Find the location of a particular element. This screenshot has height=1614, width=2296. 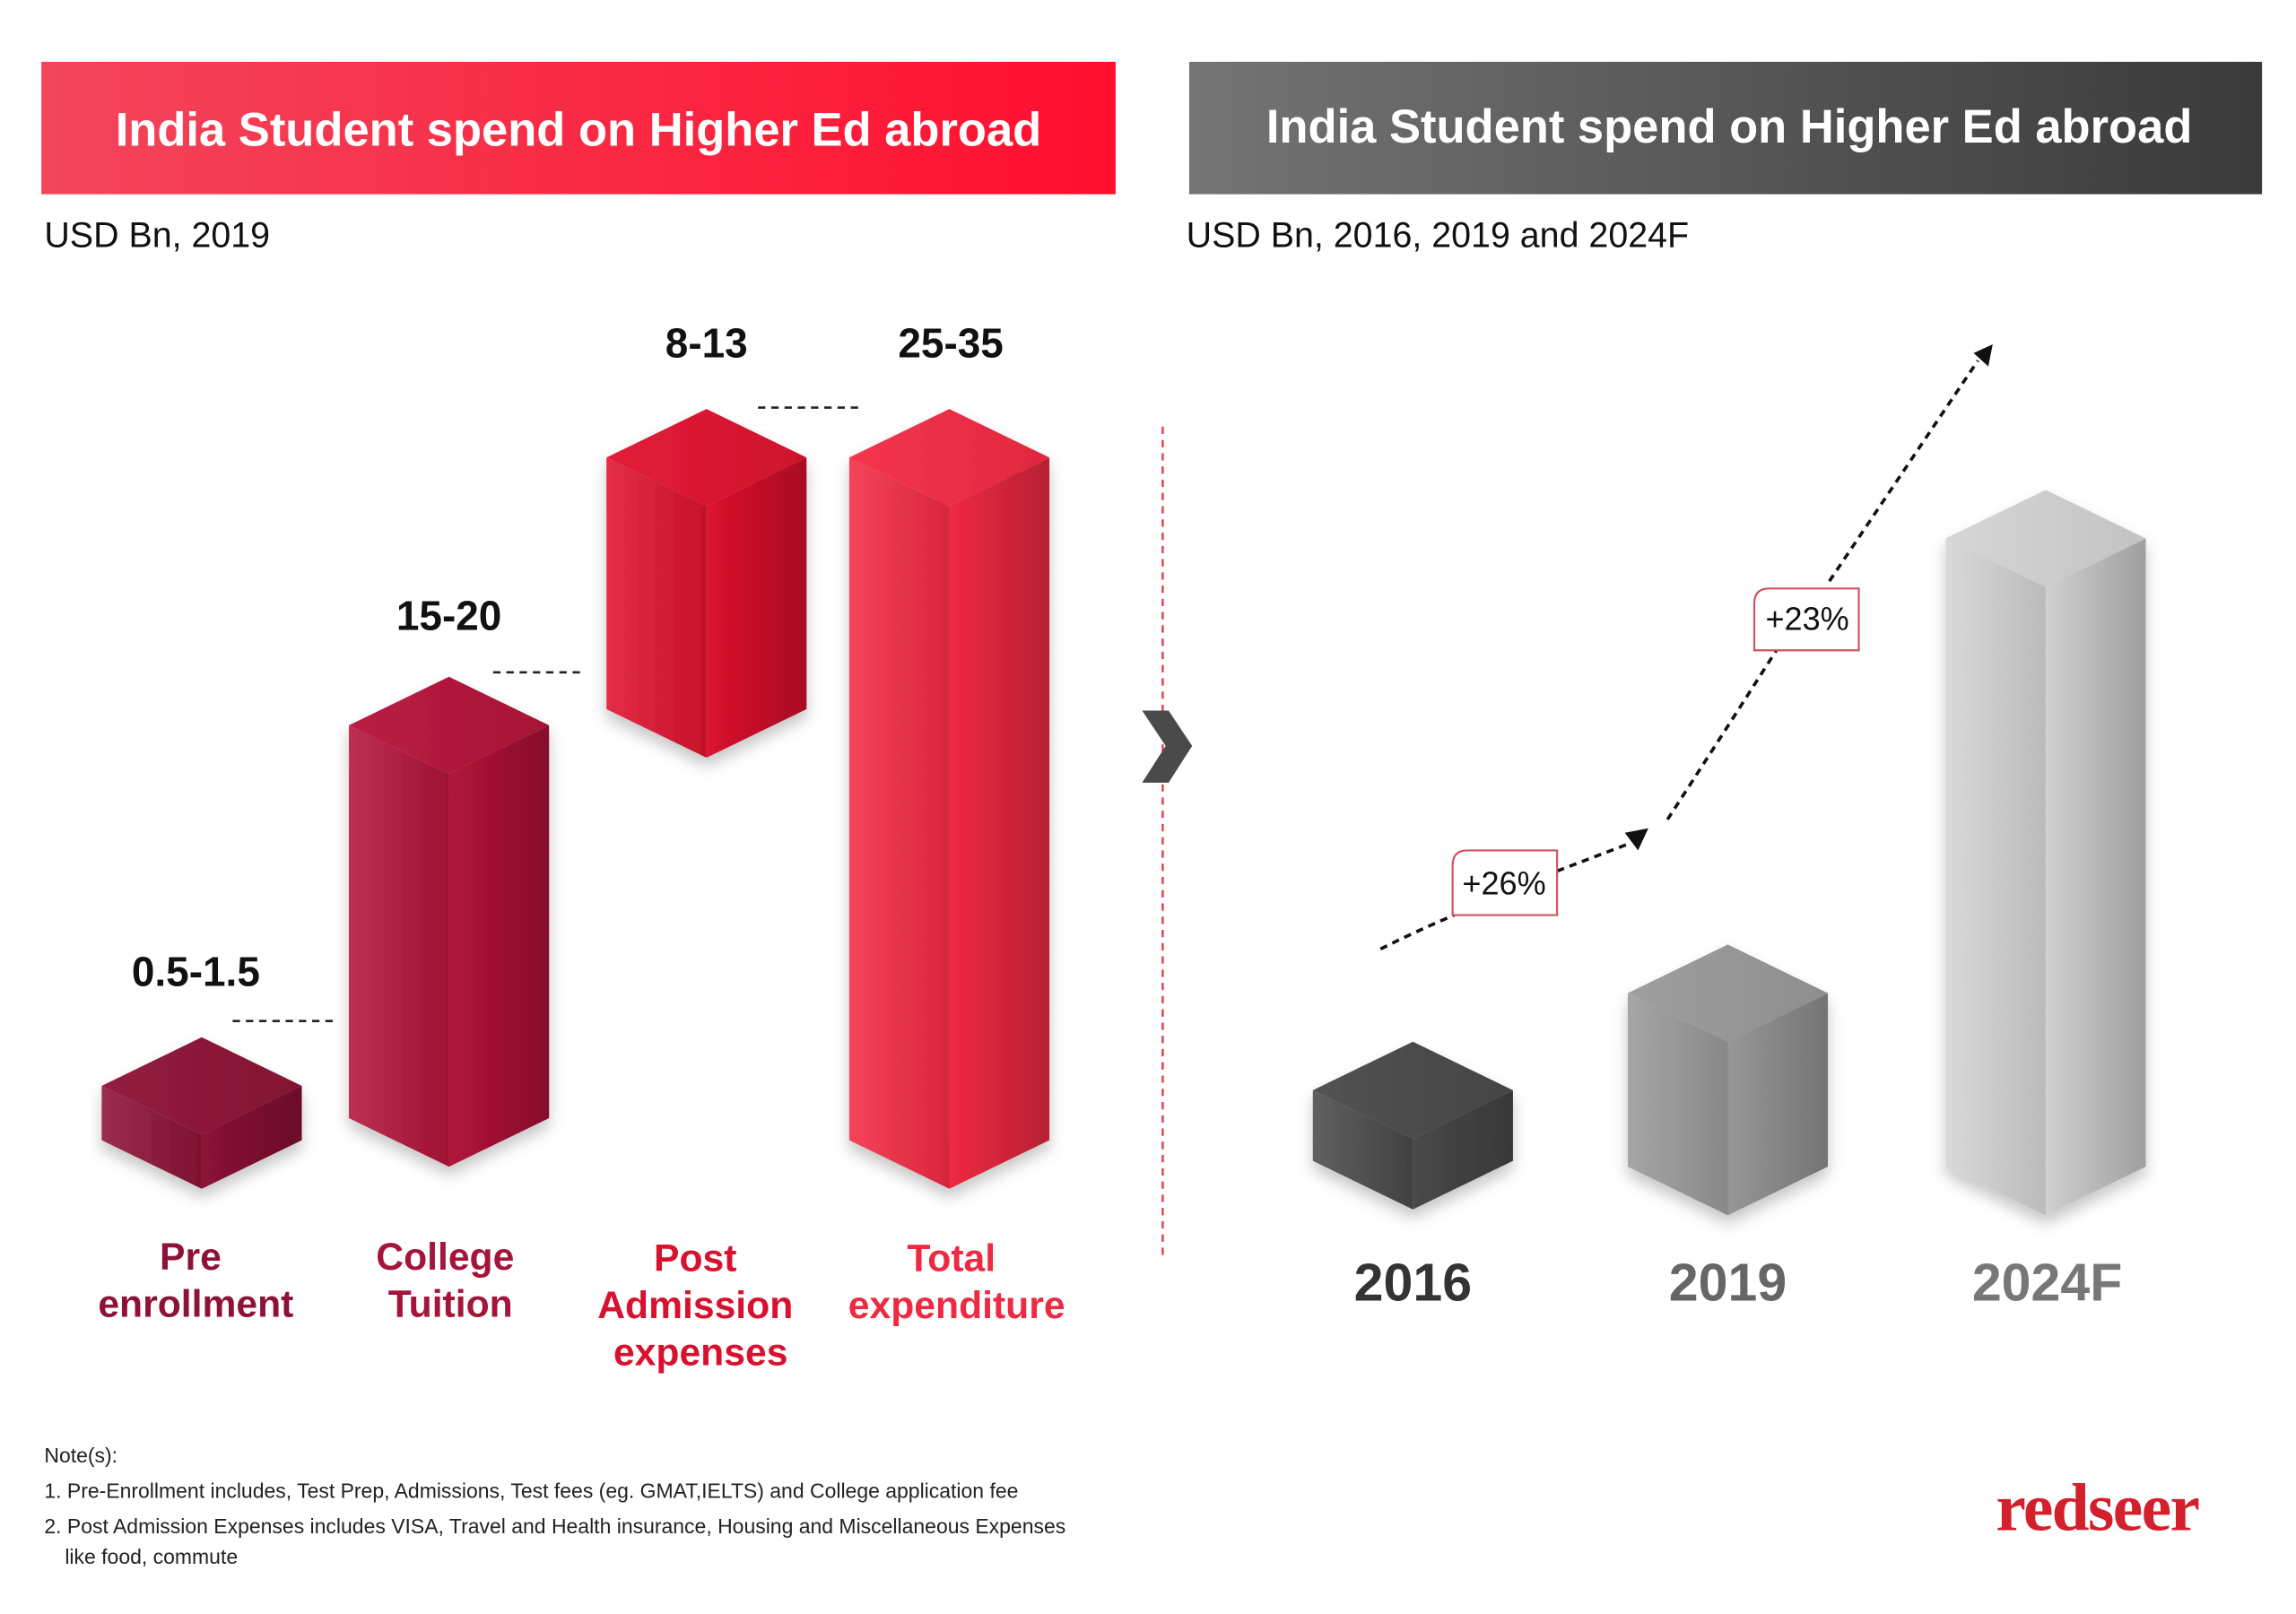

bar-2016 is located at coordinates (1412, 1125).